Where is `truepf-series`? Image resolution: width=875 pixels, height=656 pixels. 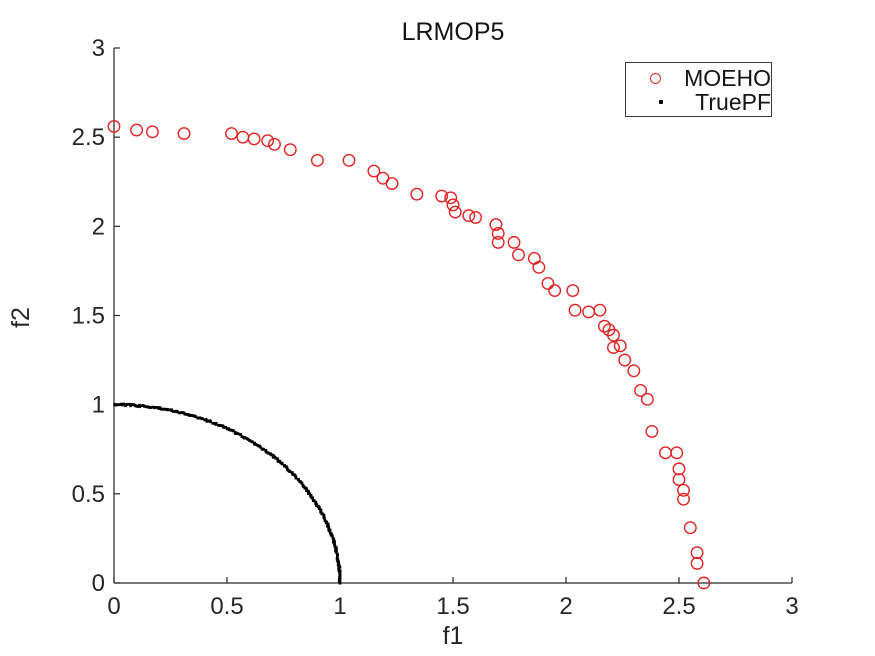 truepf-series is located at coordinates (227, 493).